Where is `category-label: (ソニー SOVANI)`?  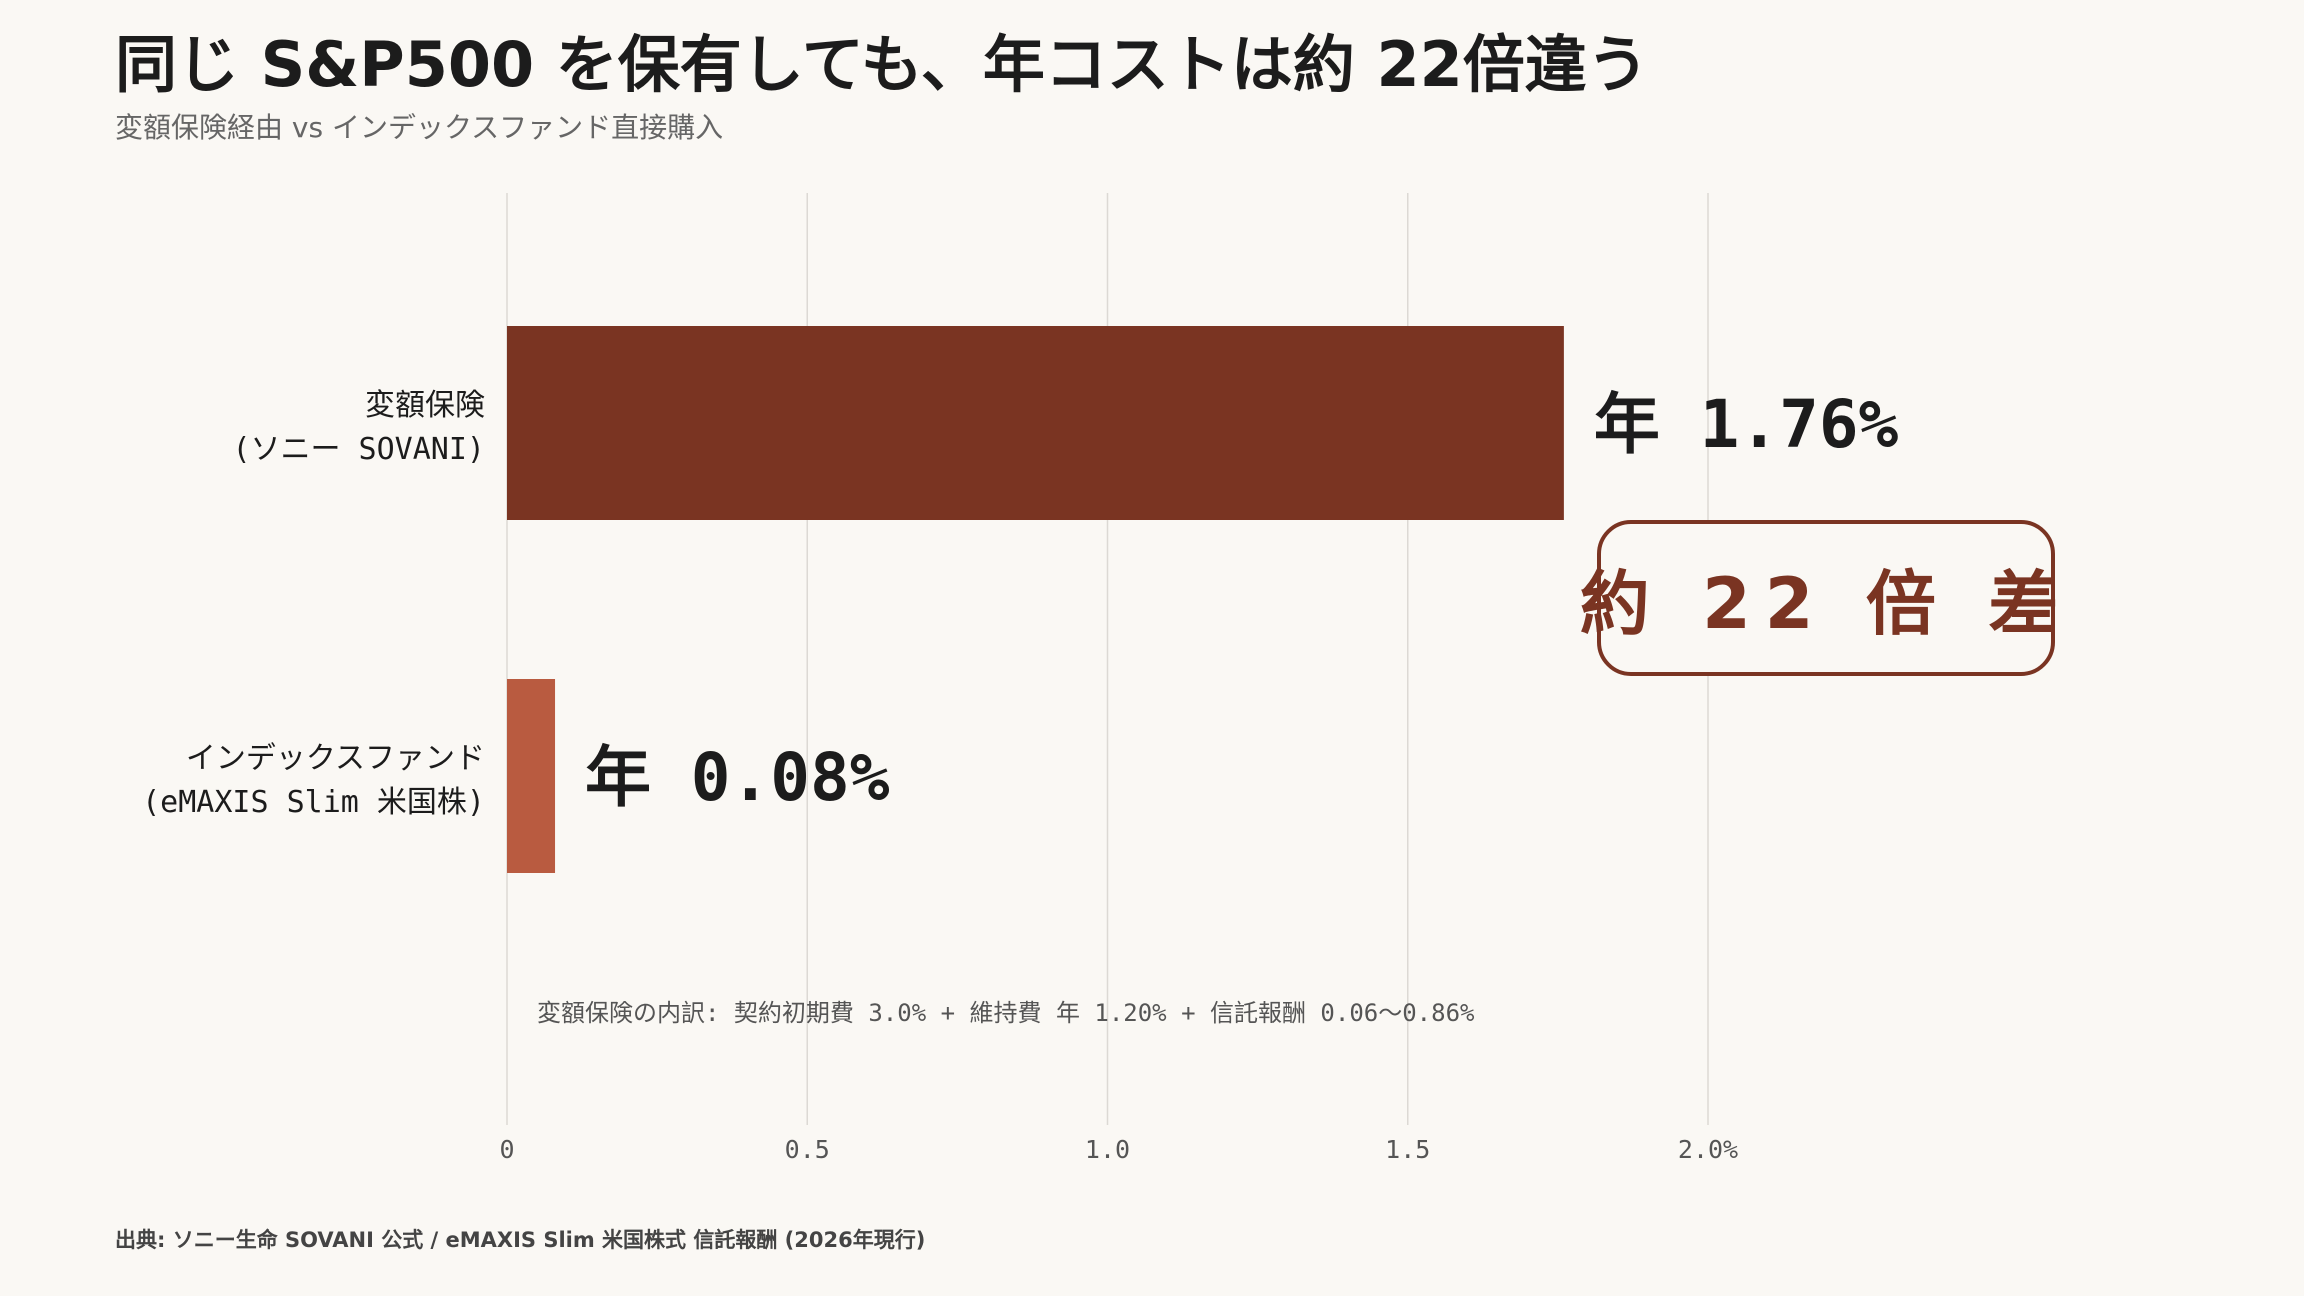 category-label: (ソニー SOVANI) is located at coordinates (358, 449).